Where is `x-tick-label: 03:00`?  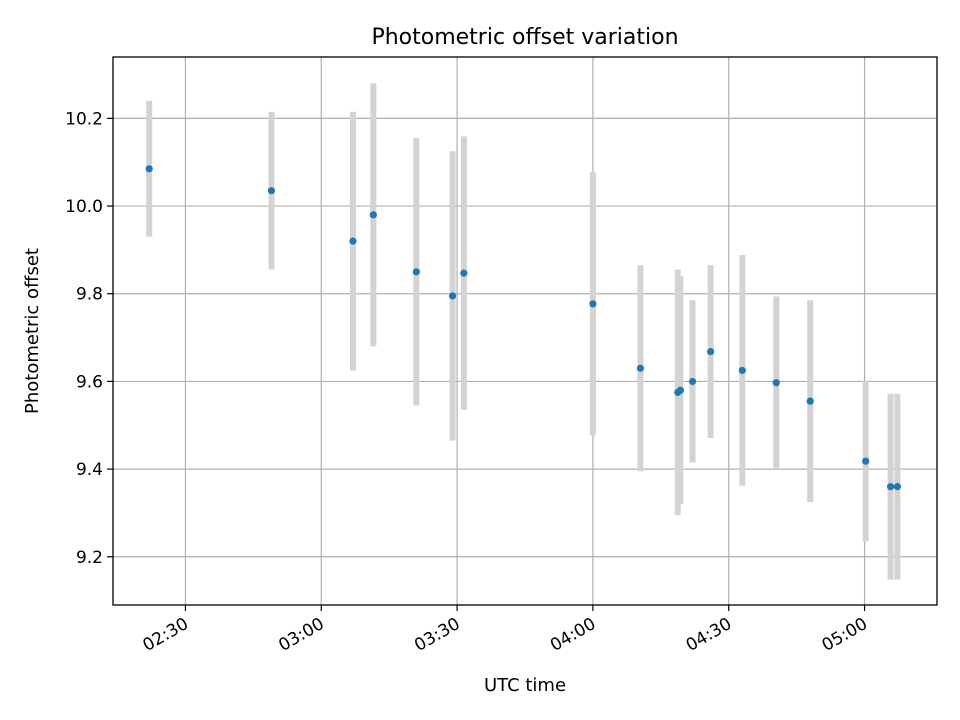 x-tick-label: 03:00 is located at coordinates (301, 635).